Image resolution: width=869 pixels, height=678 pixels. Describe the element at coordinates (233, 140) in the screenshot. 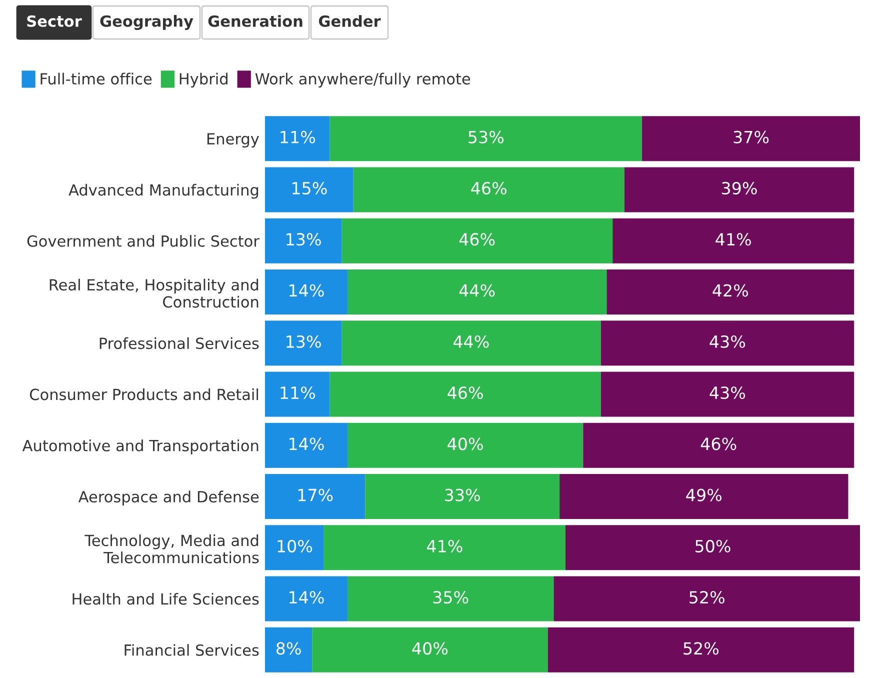

I see `y-tick-label: Energy` at that location.